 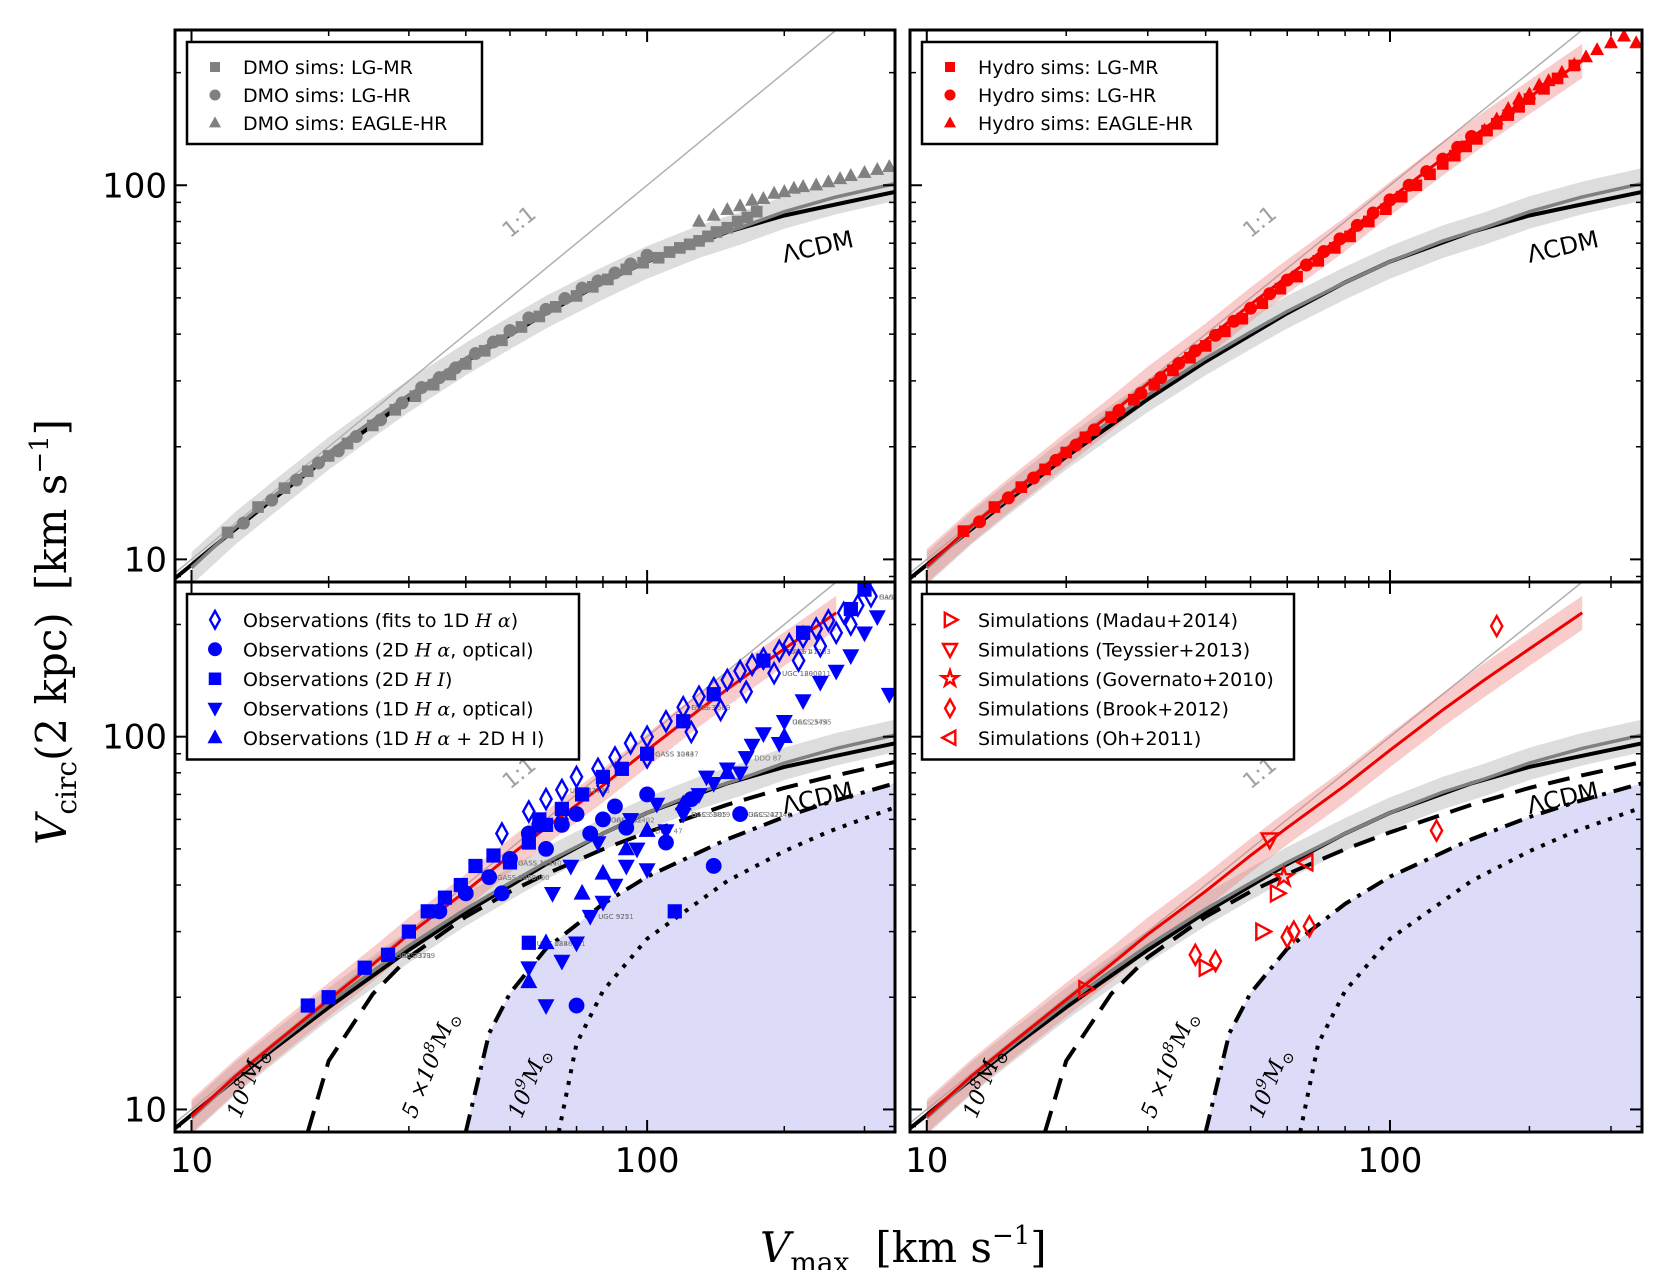 I want to click on legend-label: Observations (2D H I), so click(x=347, y=680).